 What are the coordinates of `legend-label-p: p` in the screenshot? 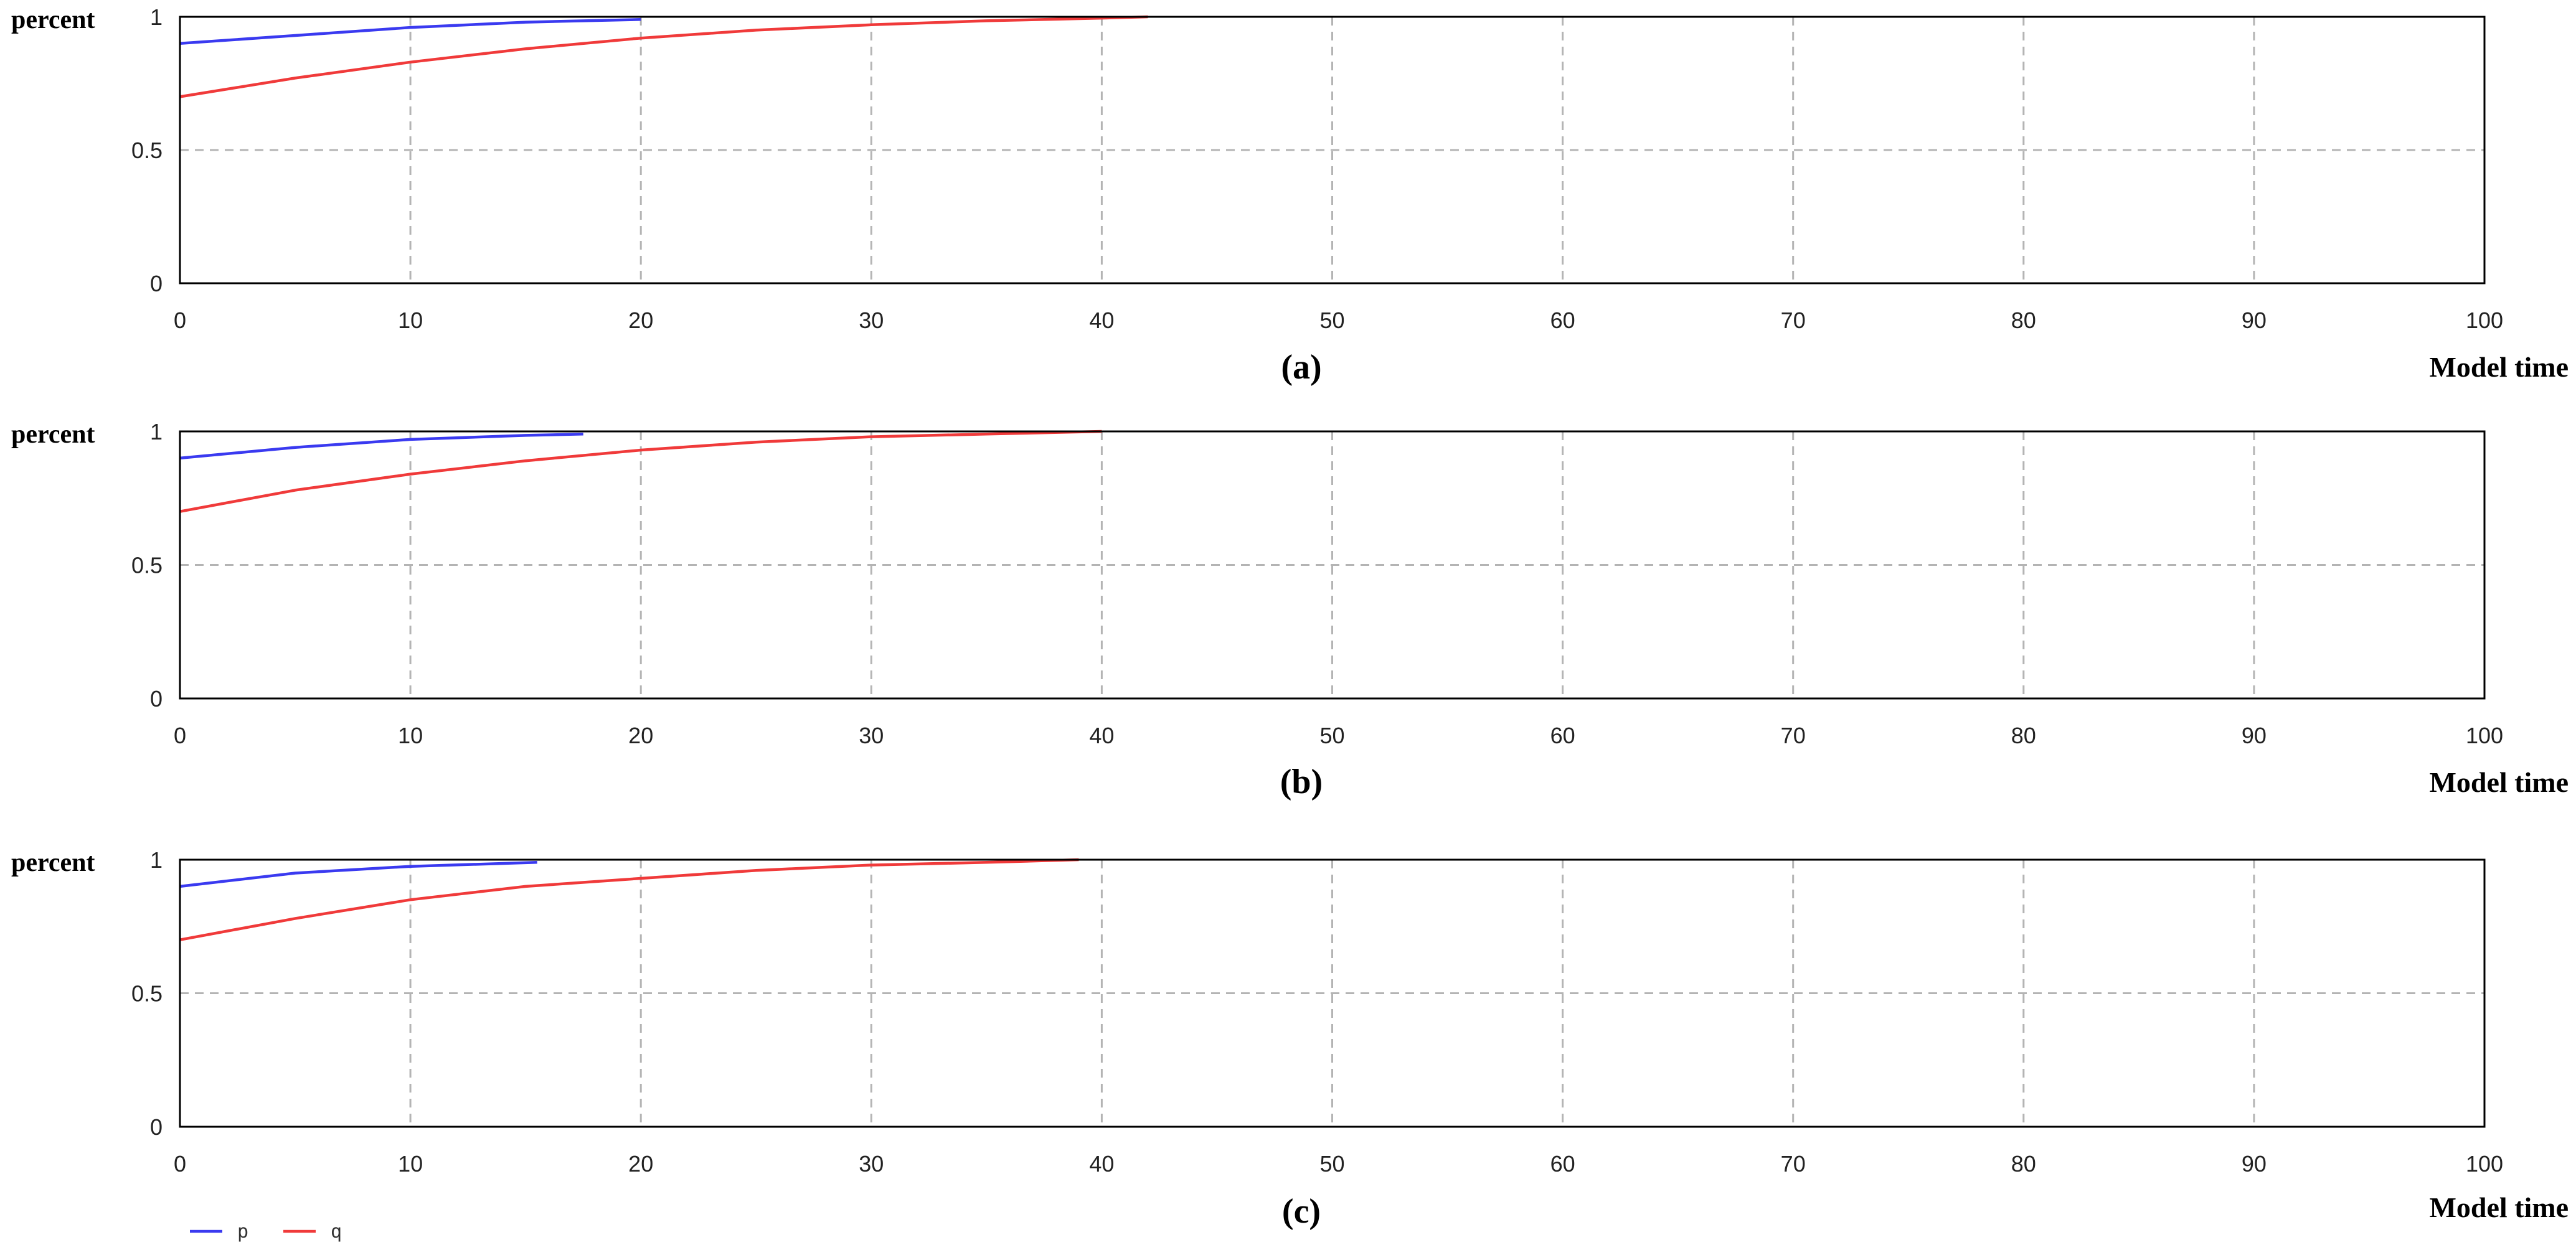 It's located at (242, 1232).